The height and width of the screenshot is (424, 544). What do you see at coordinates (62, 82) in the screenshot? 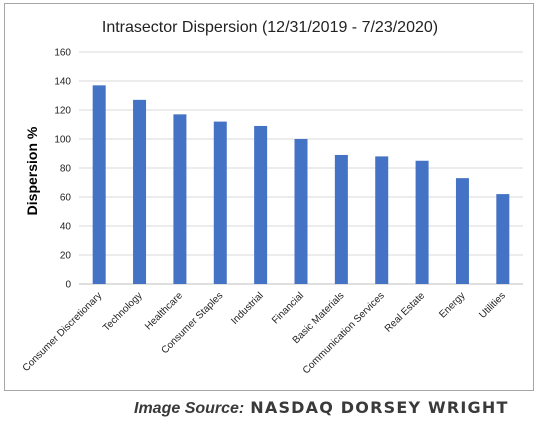
I see `y-tick-label: 140` at bounding box center [62, 82].